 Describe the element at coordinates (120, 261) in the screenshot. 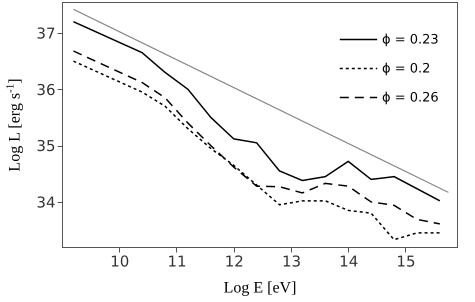

I see `x-tick-label: 10` at that location.